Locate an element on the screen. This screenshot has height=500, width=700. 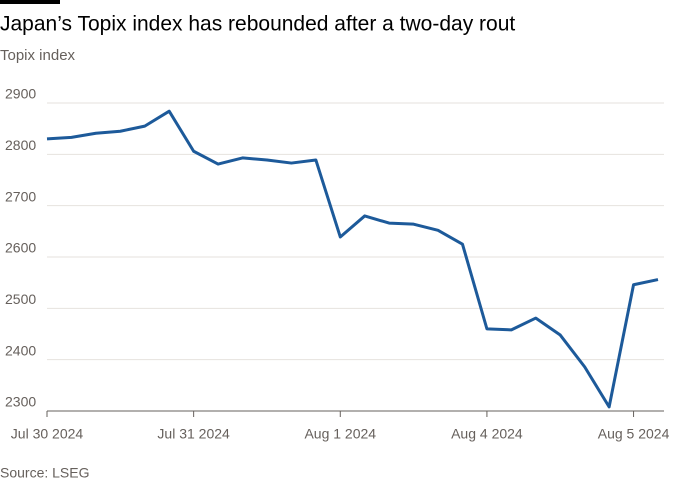
brand-bar is located at coordinates (30, 2).